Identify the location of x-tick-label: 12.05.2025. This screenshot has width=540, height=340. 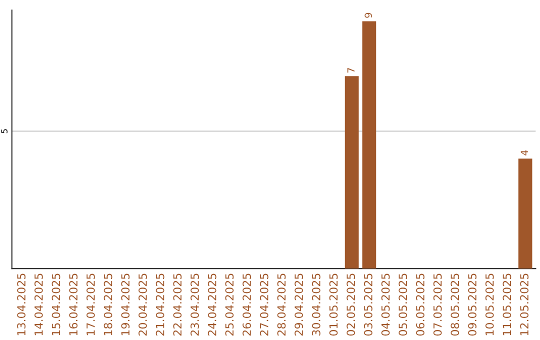
(524, 305).